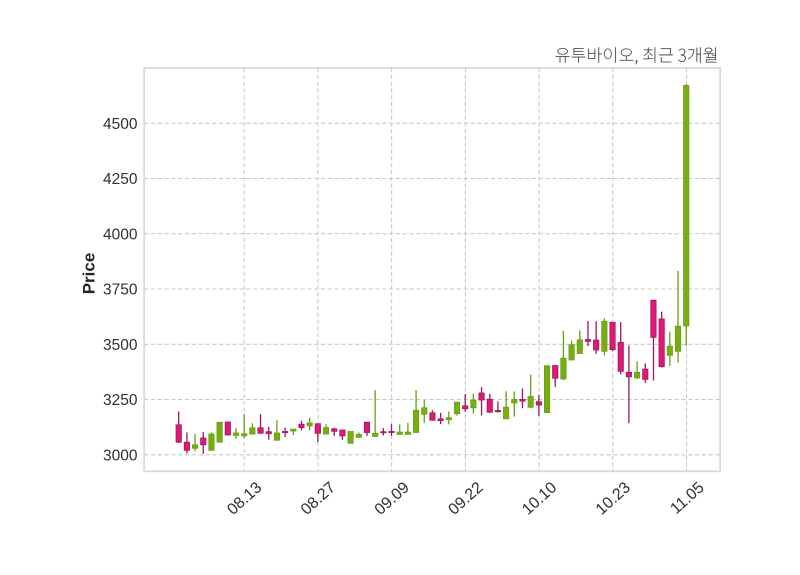  What do you see at coordinates (120, 179) in the screenshot?
I see `svg-text: 4250` at bounding box center [120, 179].